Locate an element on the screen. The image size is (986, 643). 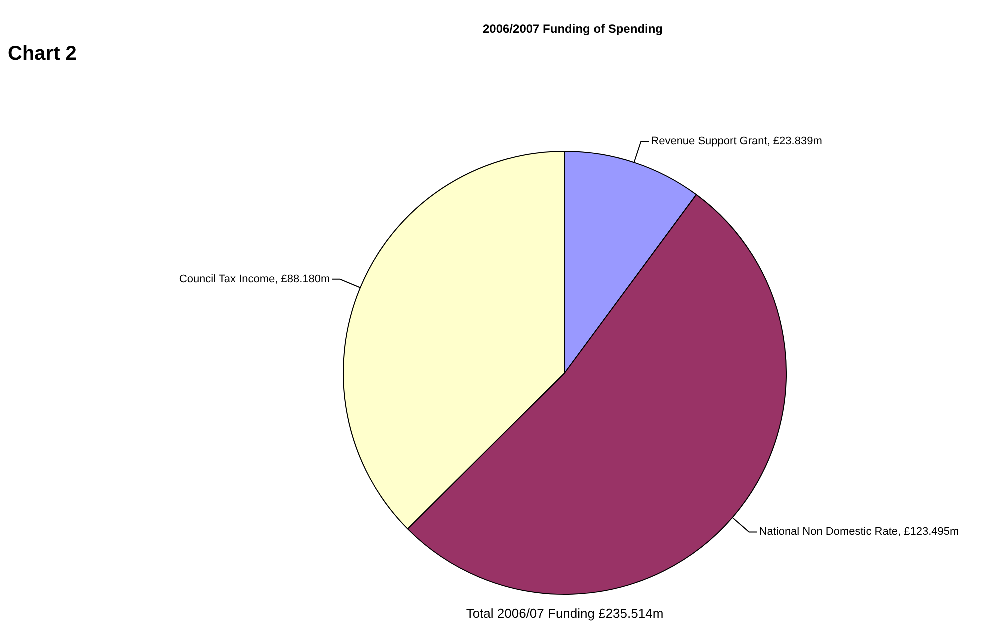
caption: Chart 2 is located at coordinates (42, 54).